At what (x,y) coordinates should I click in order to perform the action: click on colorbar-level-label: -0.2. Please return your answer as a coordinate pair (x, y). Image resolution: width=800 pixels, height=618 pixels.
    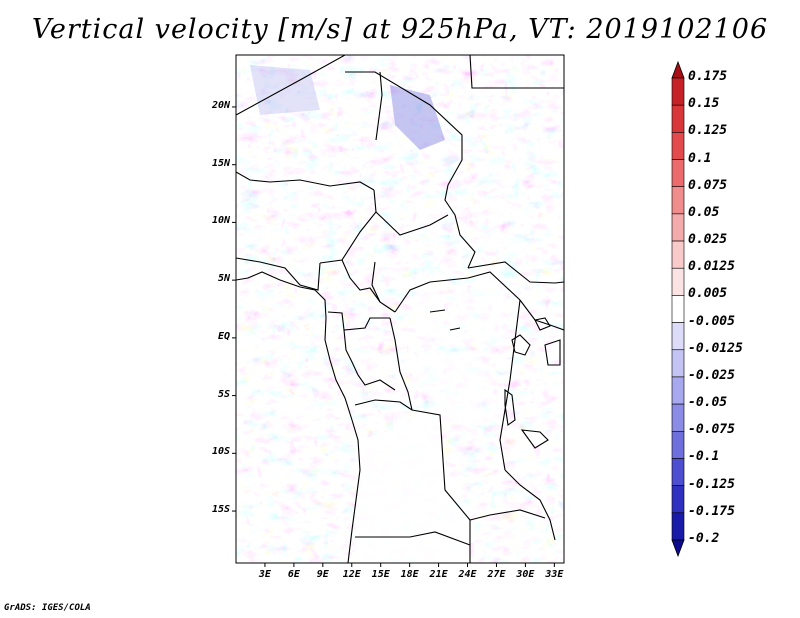
    Looking at the image, I should click on (704, 538).